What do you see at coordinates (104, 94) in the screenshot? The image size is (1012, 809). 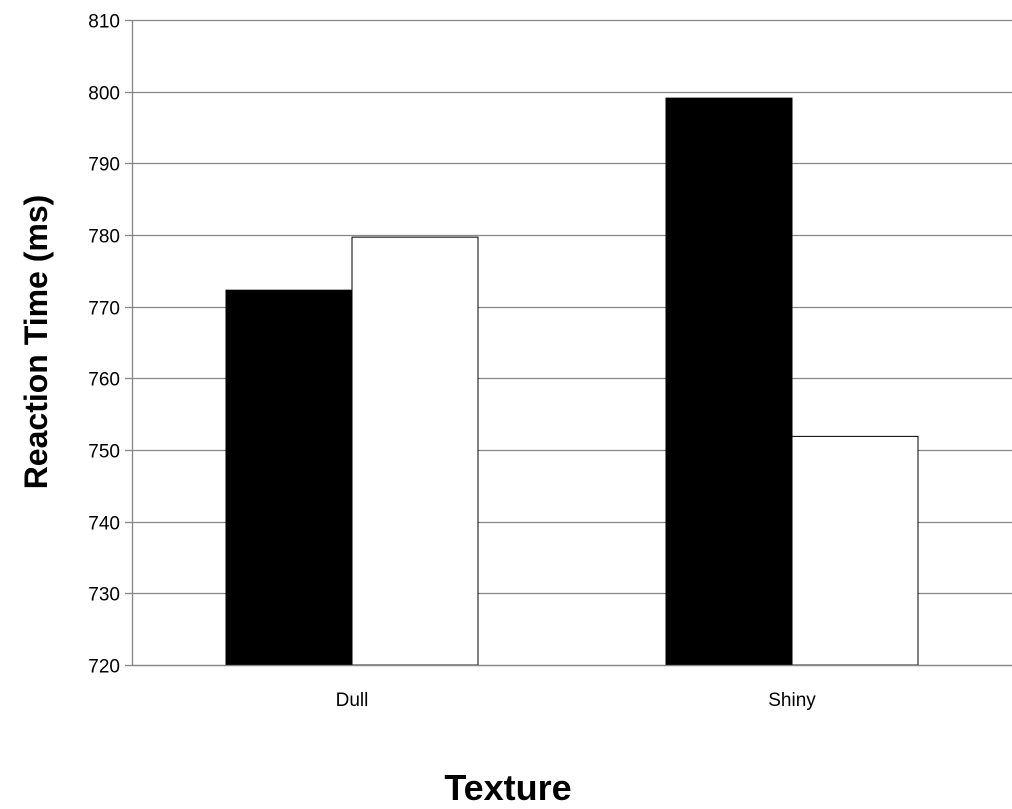 I see `y-tick-label: 800` at bounding box center [104, 94].